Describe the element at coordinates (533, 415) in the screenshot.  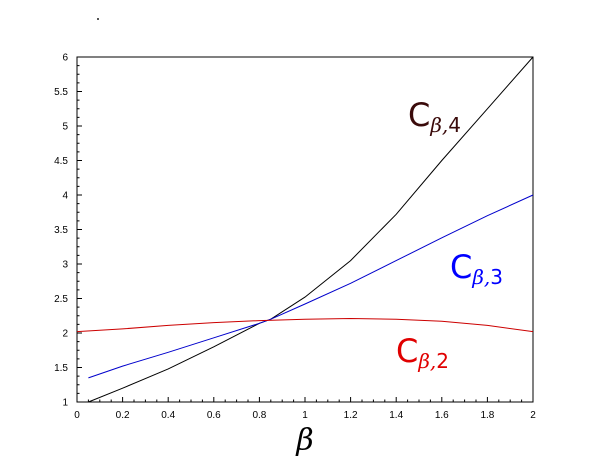
I see `x-tick-label: 2` at that location.